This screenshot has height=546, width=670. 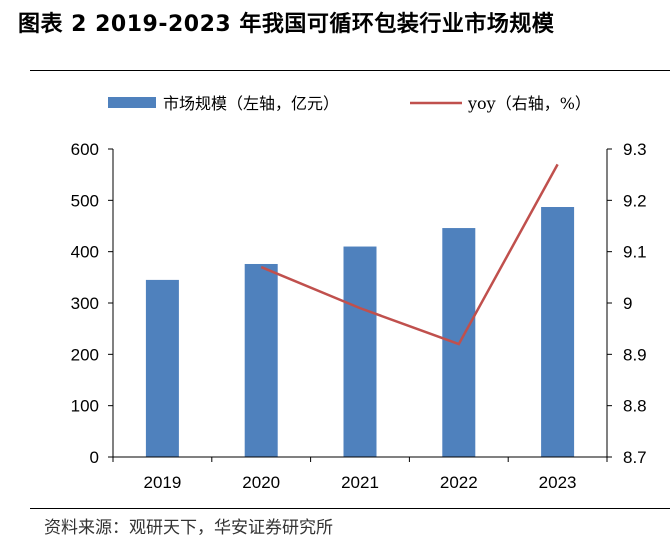 What do you see at coordinates (286, 24) in the screenshot?
I see `figure-title: 图表 2 2019-2023 年我国可循环包装行业市场规模` at bounding box center [286, 24].